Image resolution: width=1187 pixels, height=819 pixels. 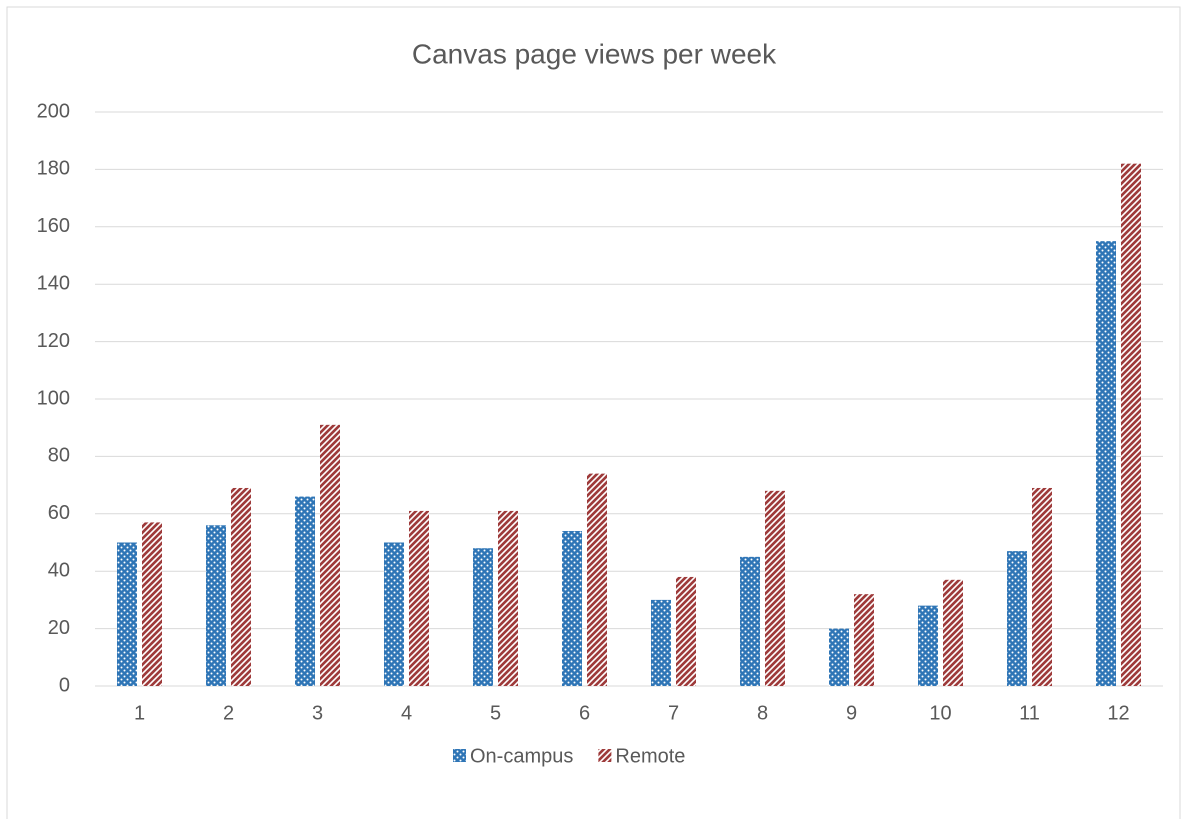 What do you see at coordinates (53, 169) in the screenshot?
I see `y-tick-label: 180` at bounding box center [53, 169].